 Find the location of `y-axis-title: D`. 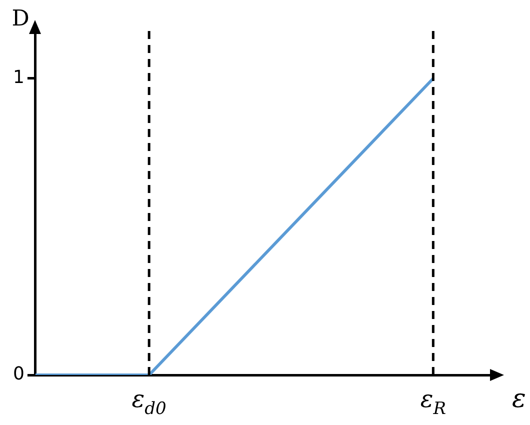

y-axis-title: D is located at coordinates (21, 19).